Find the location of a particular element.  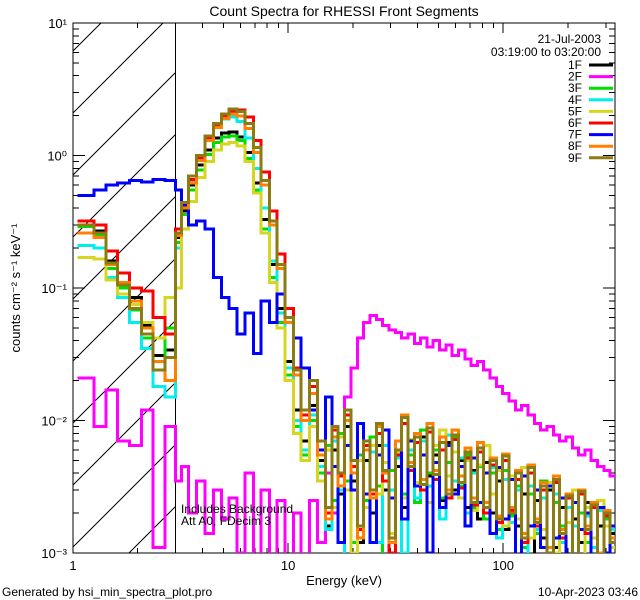

x-tick-label: 100 is located at coordinates (503, 565).